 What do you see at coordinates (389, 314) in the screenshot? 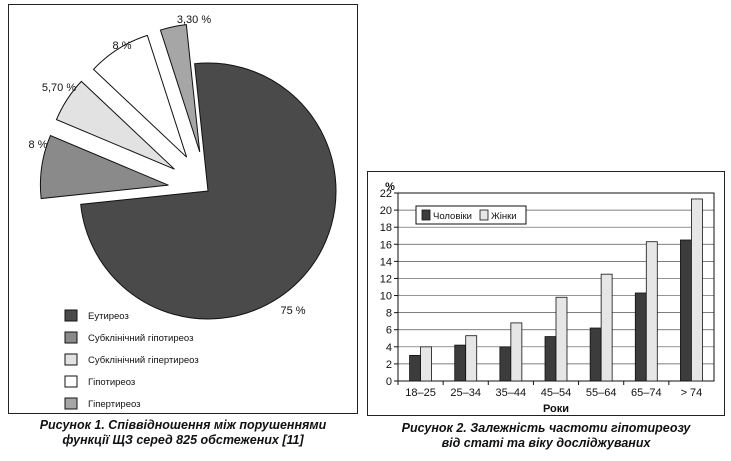
I see `y-tick-label: 8` at bounding box center [389, 314].